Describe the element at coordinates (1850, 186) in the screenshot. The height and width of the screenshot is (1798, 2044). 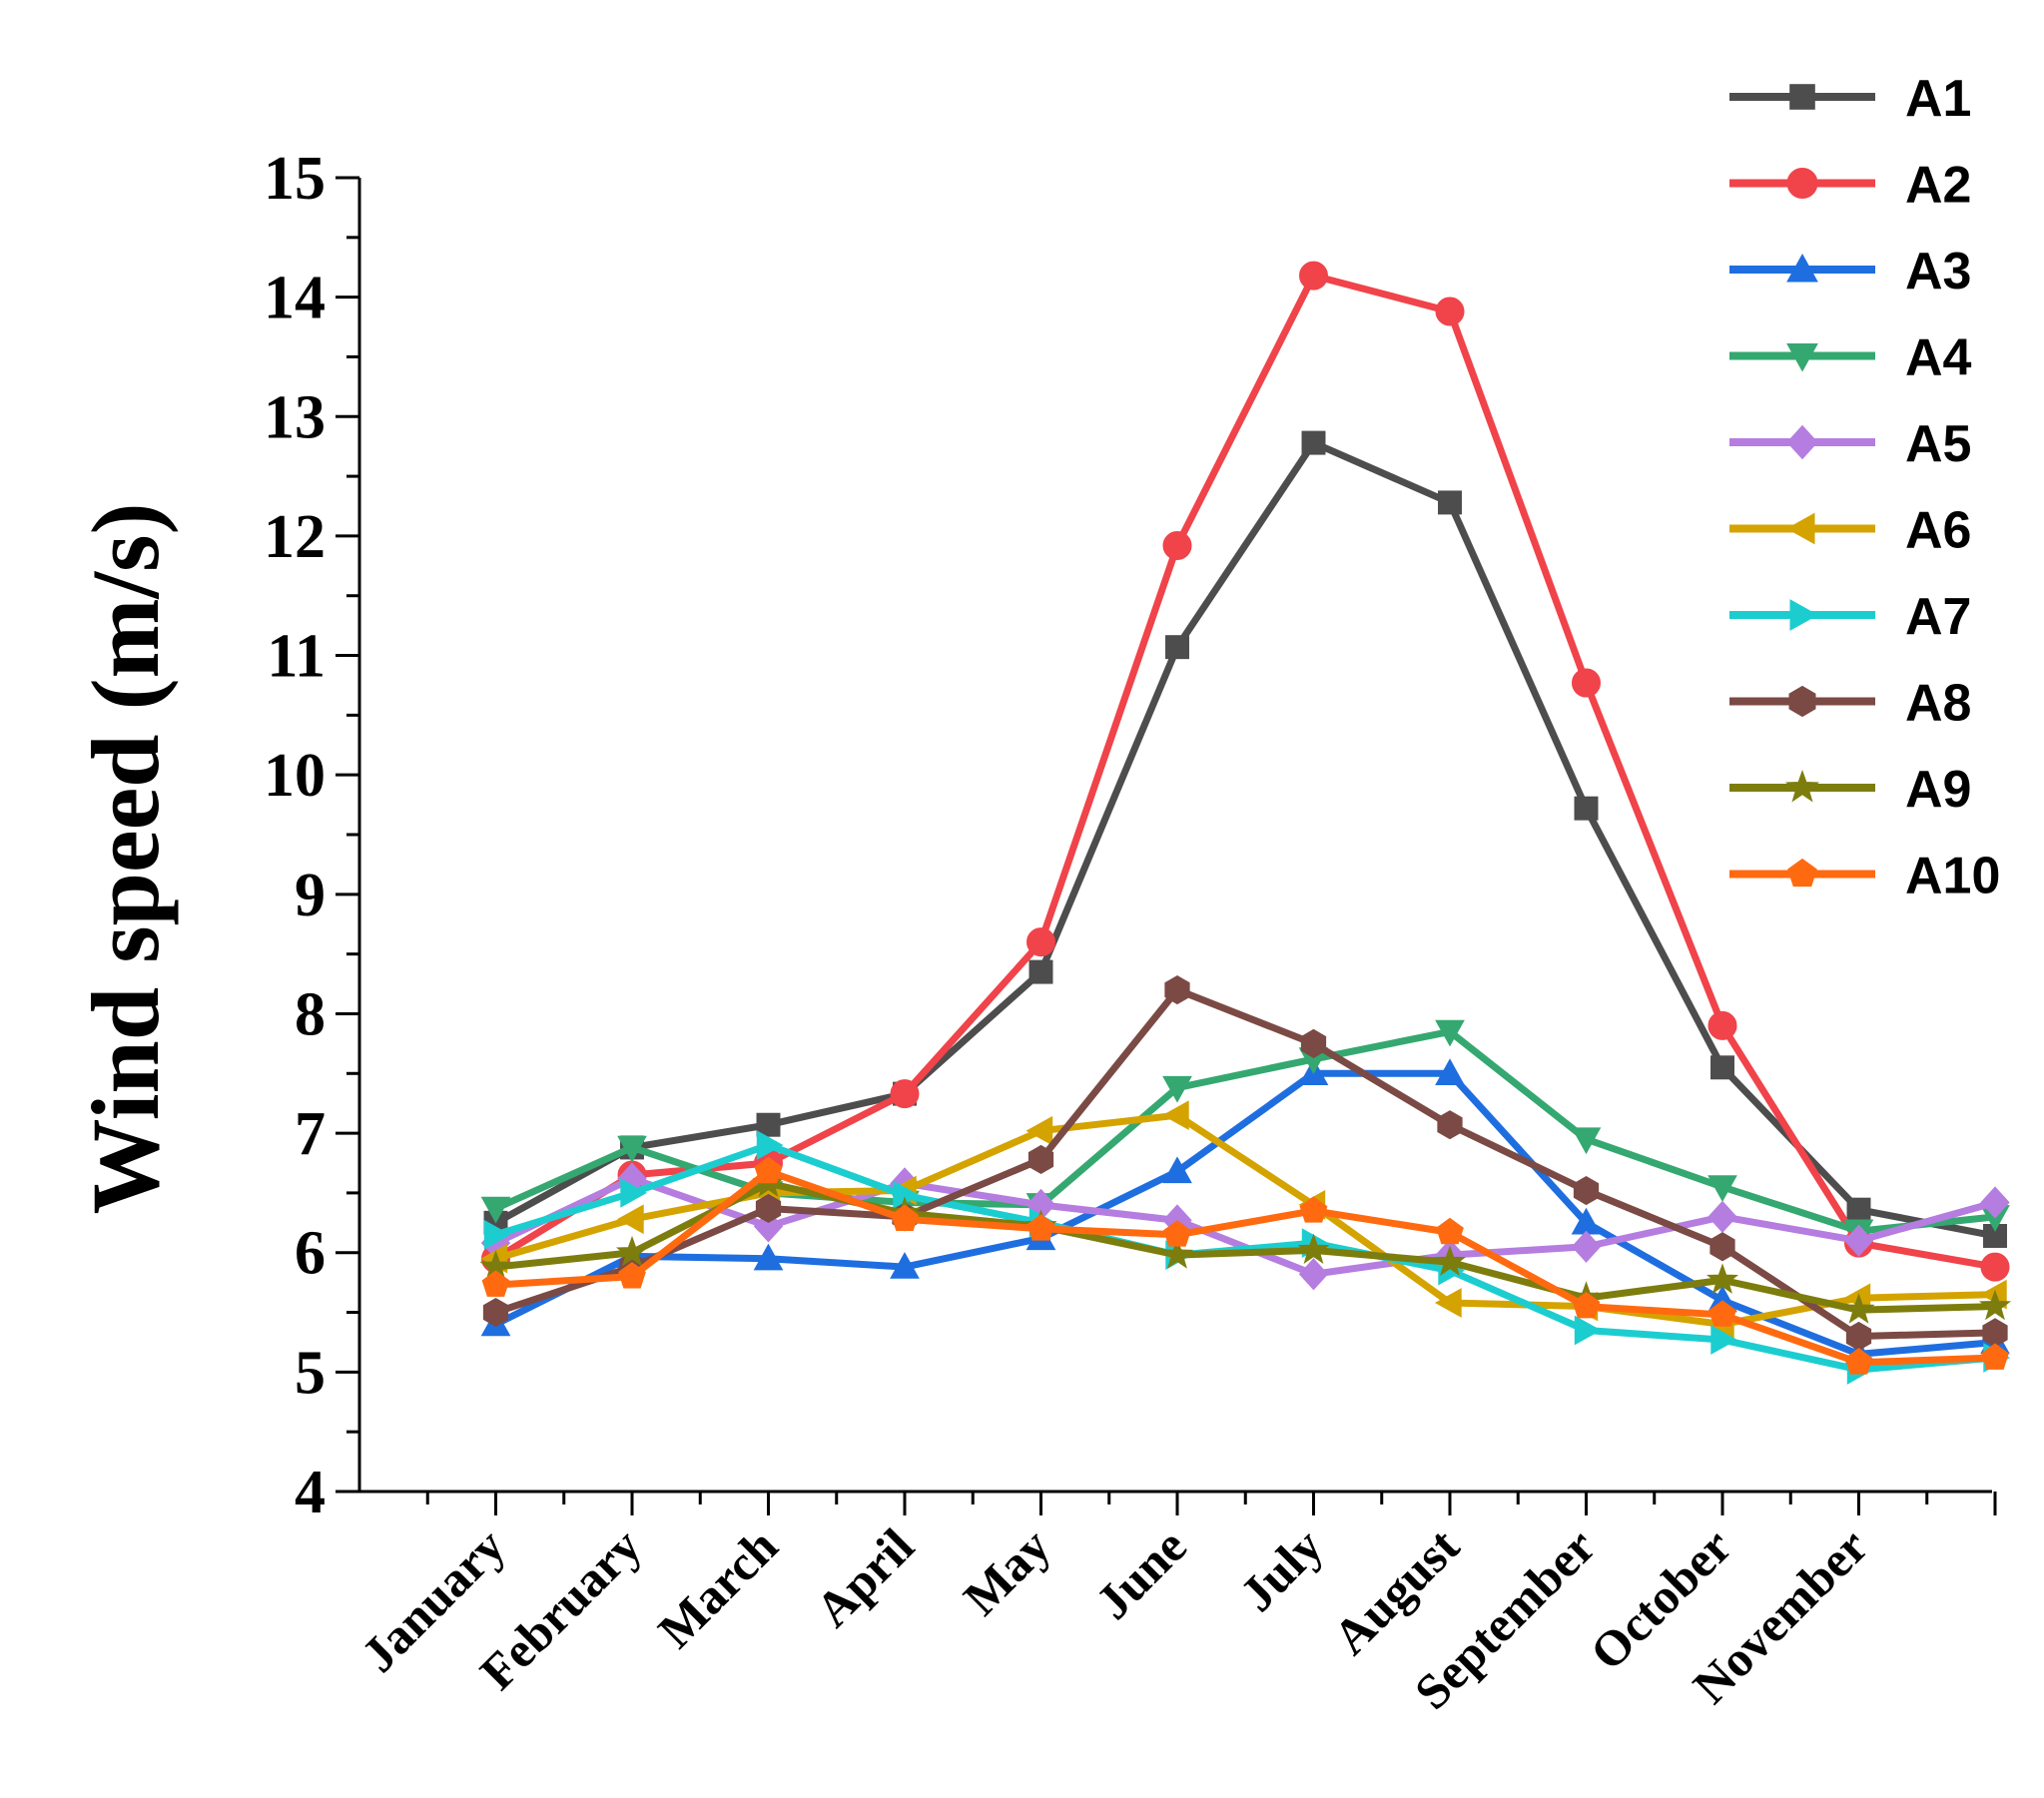
I see `legend-entry-a2: A2` at that location.